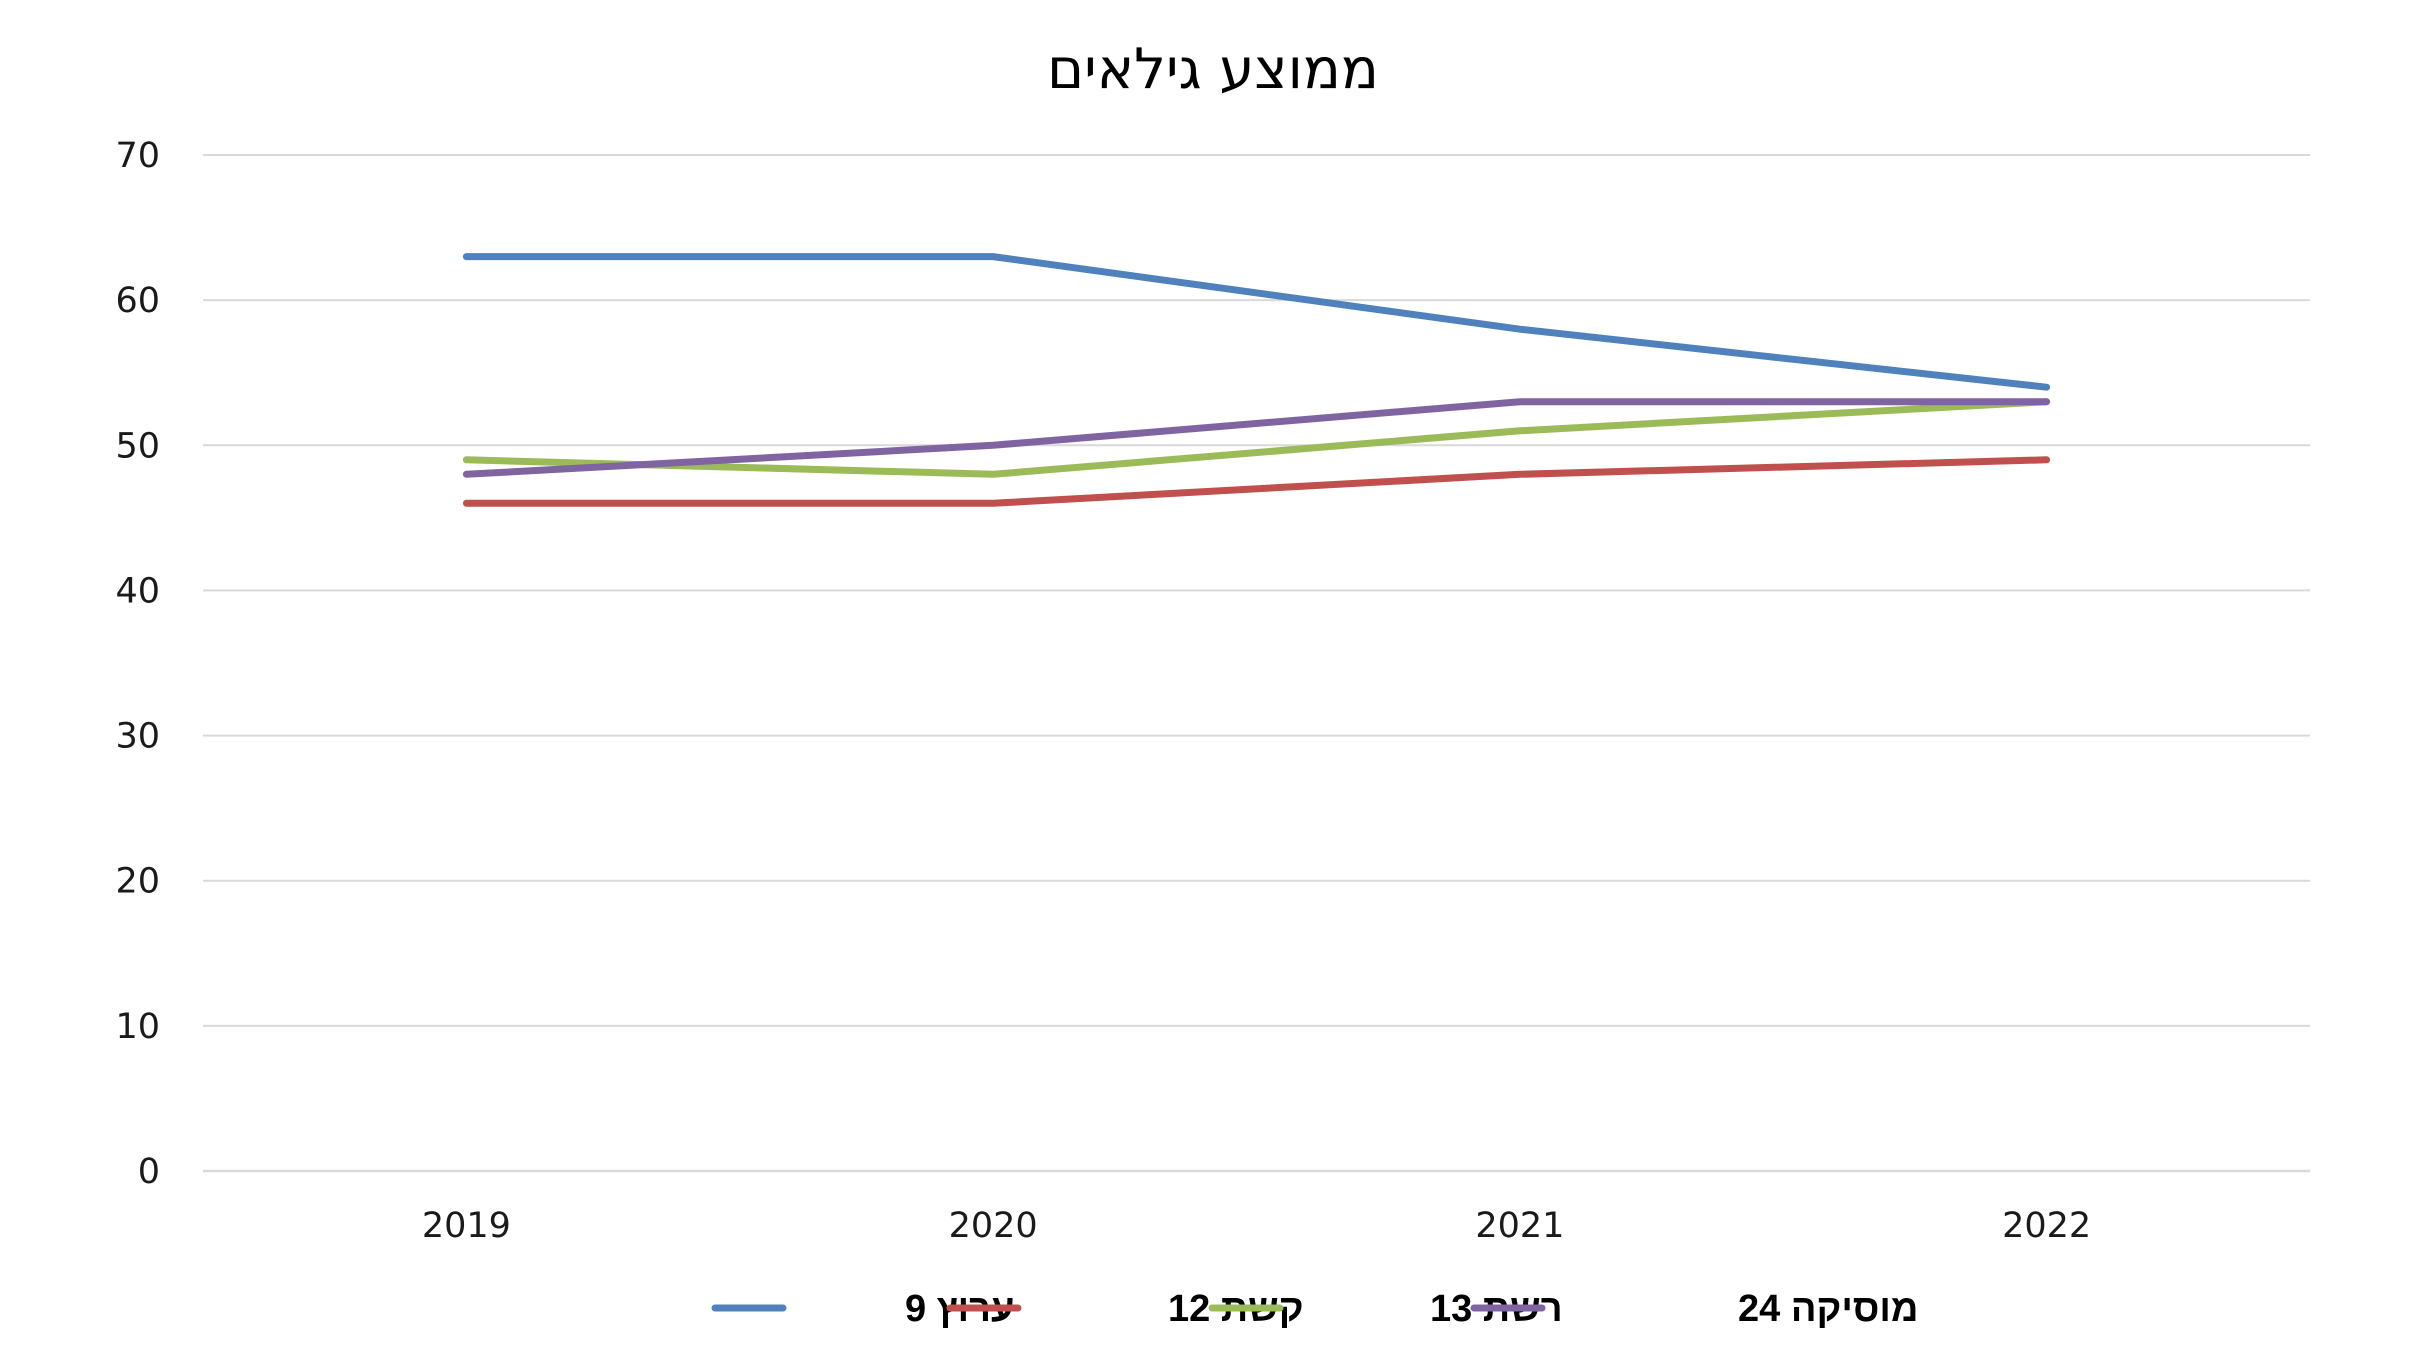 The image size is (2409, 1350). Describe the element at coordinates (1256, 1226) in the screenshot. I see `x-axis-tick-labels: 2019 2020 2021 2022` at that location.